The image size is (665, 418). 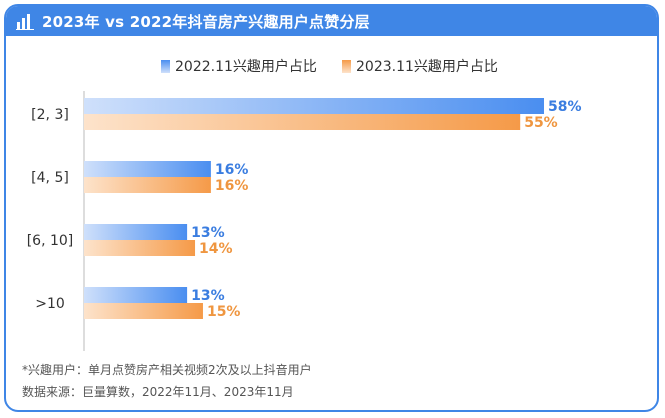 What do you see at coordinates (50, 304) in the screenshot?
I see `category-label: >10` at bounding box center [50, 304].